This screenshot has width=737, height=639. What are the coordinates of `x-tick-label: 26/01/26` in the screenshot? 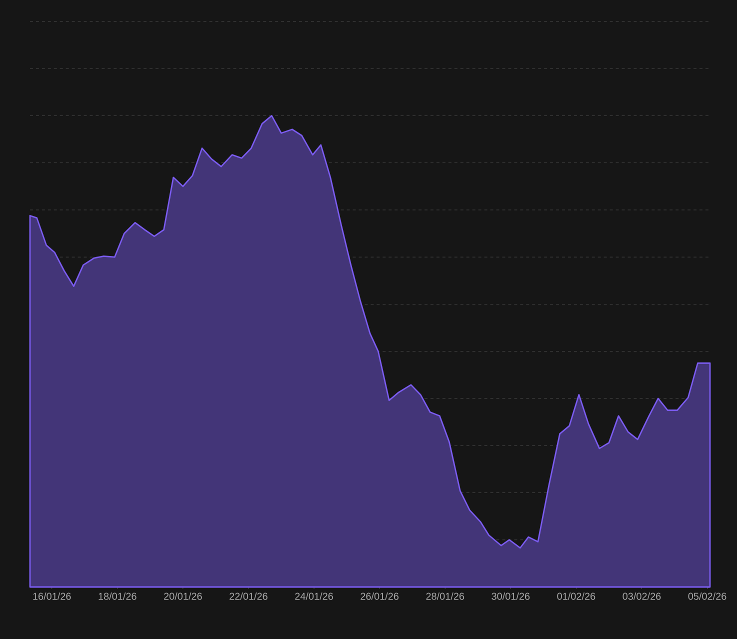 It's located at (379, 596).